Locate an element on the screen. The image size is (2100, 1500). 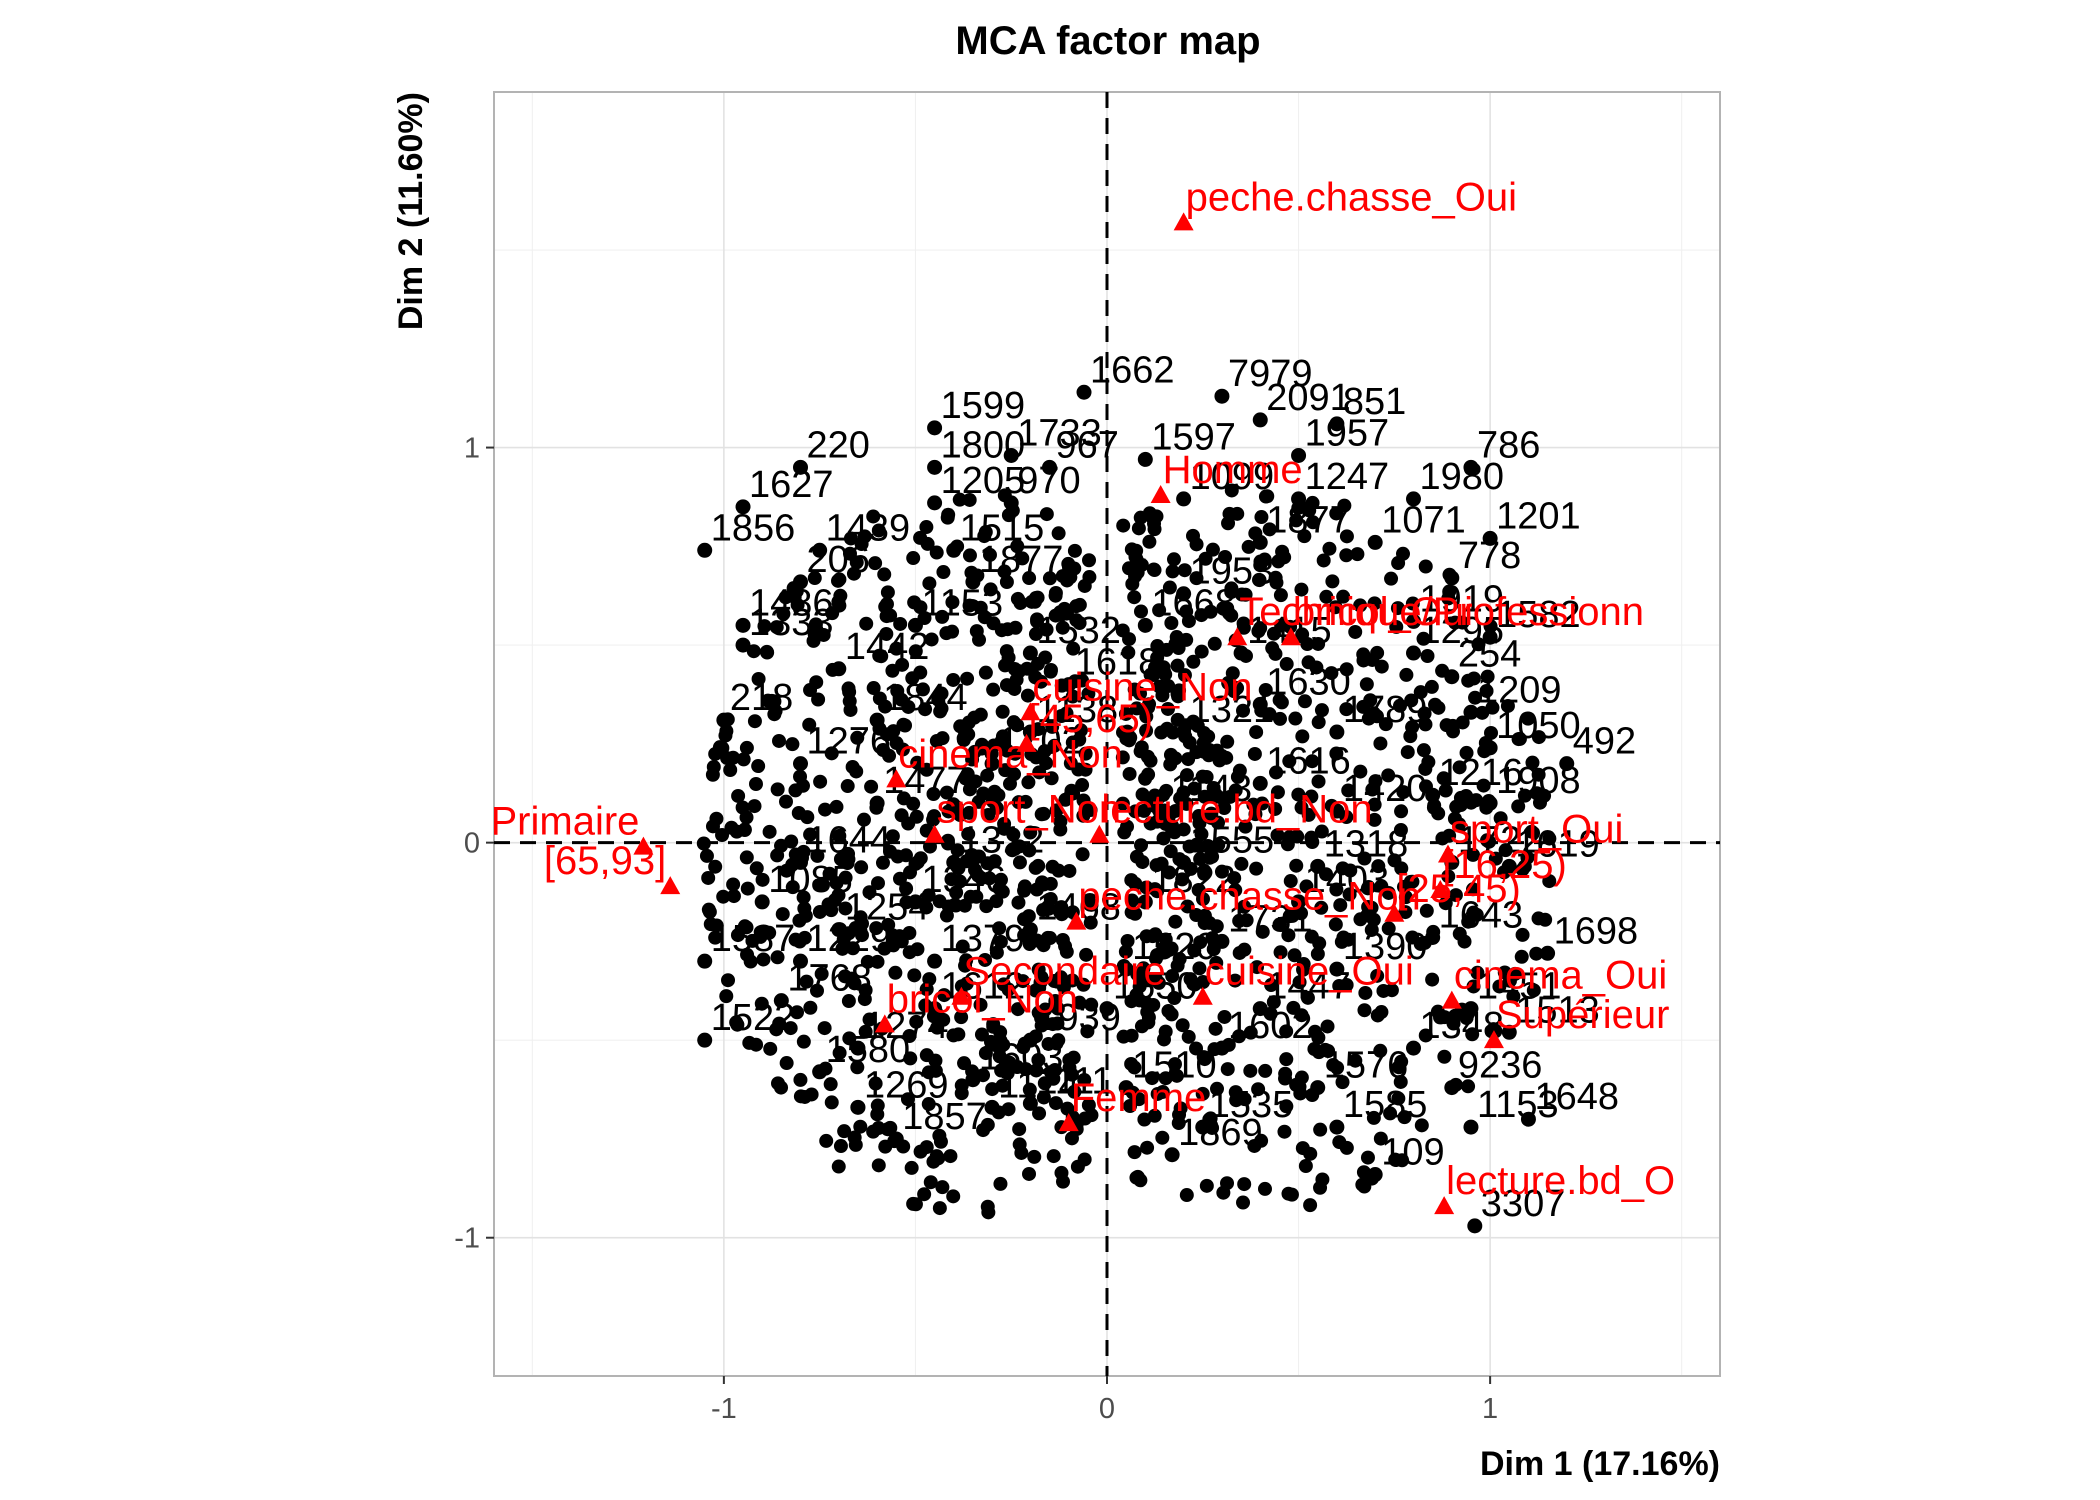
individual-label: 1919 is located at coordinates (1462, 599).